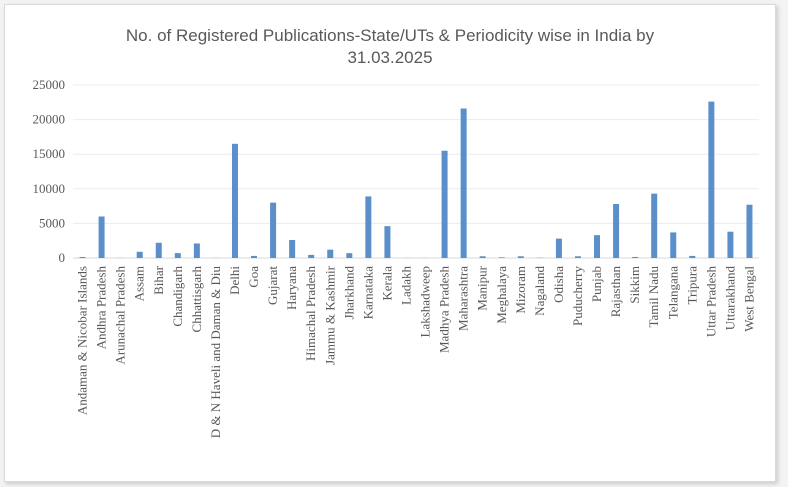 The width and height of the screenshot is (788, 487). What do you see at coordinates (653, 297) in the screenshot?
I see `x-tick-label: Tamil Nadu` at bounding box center [653, 297].